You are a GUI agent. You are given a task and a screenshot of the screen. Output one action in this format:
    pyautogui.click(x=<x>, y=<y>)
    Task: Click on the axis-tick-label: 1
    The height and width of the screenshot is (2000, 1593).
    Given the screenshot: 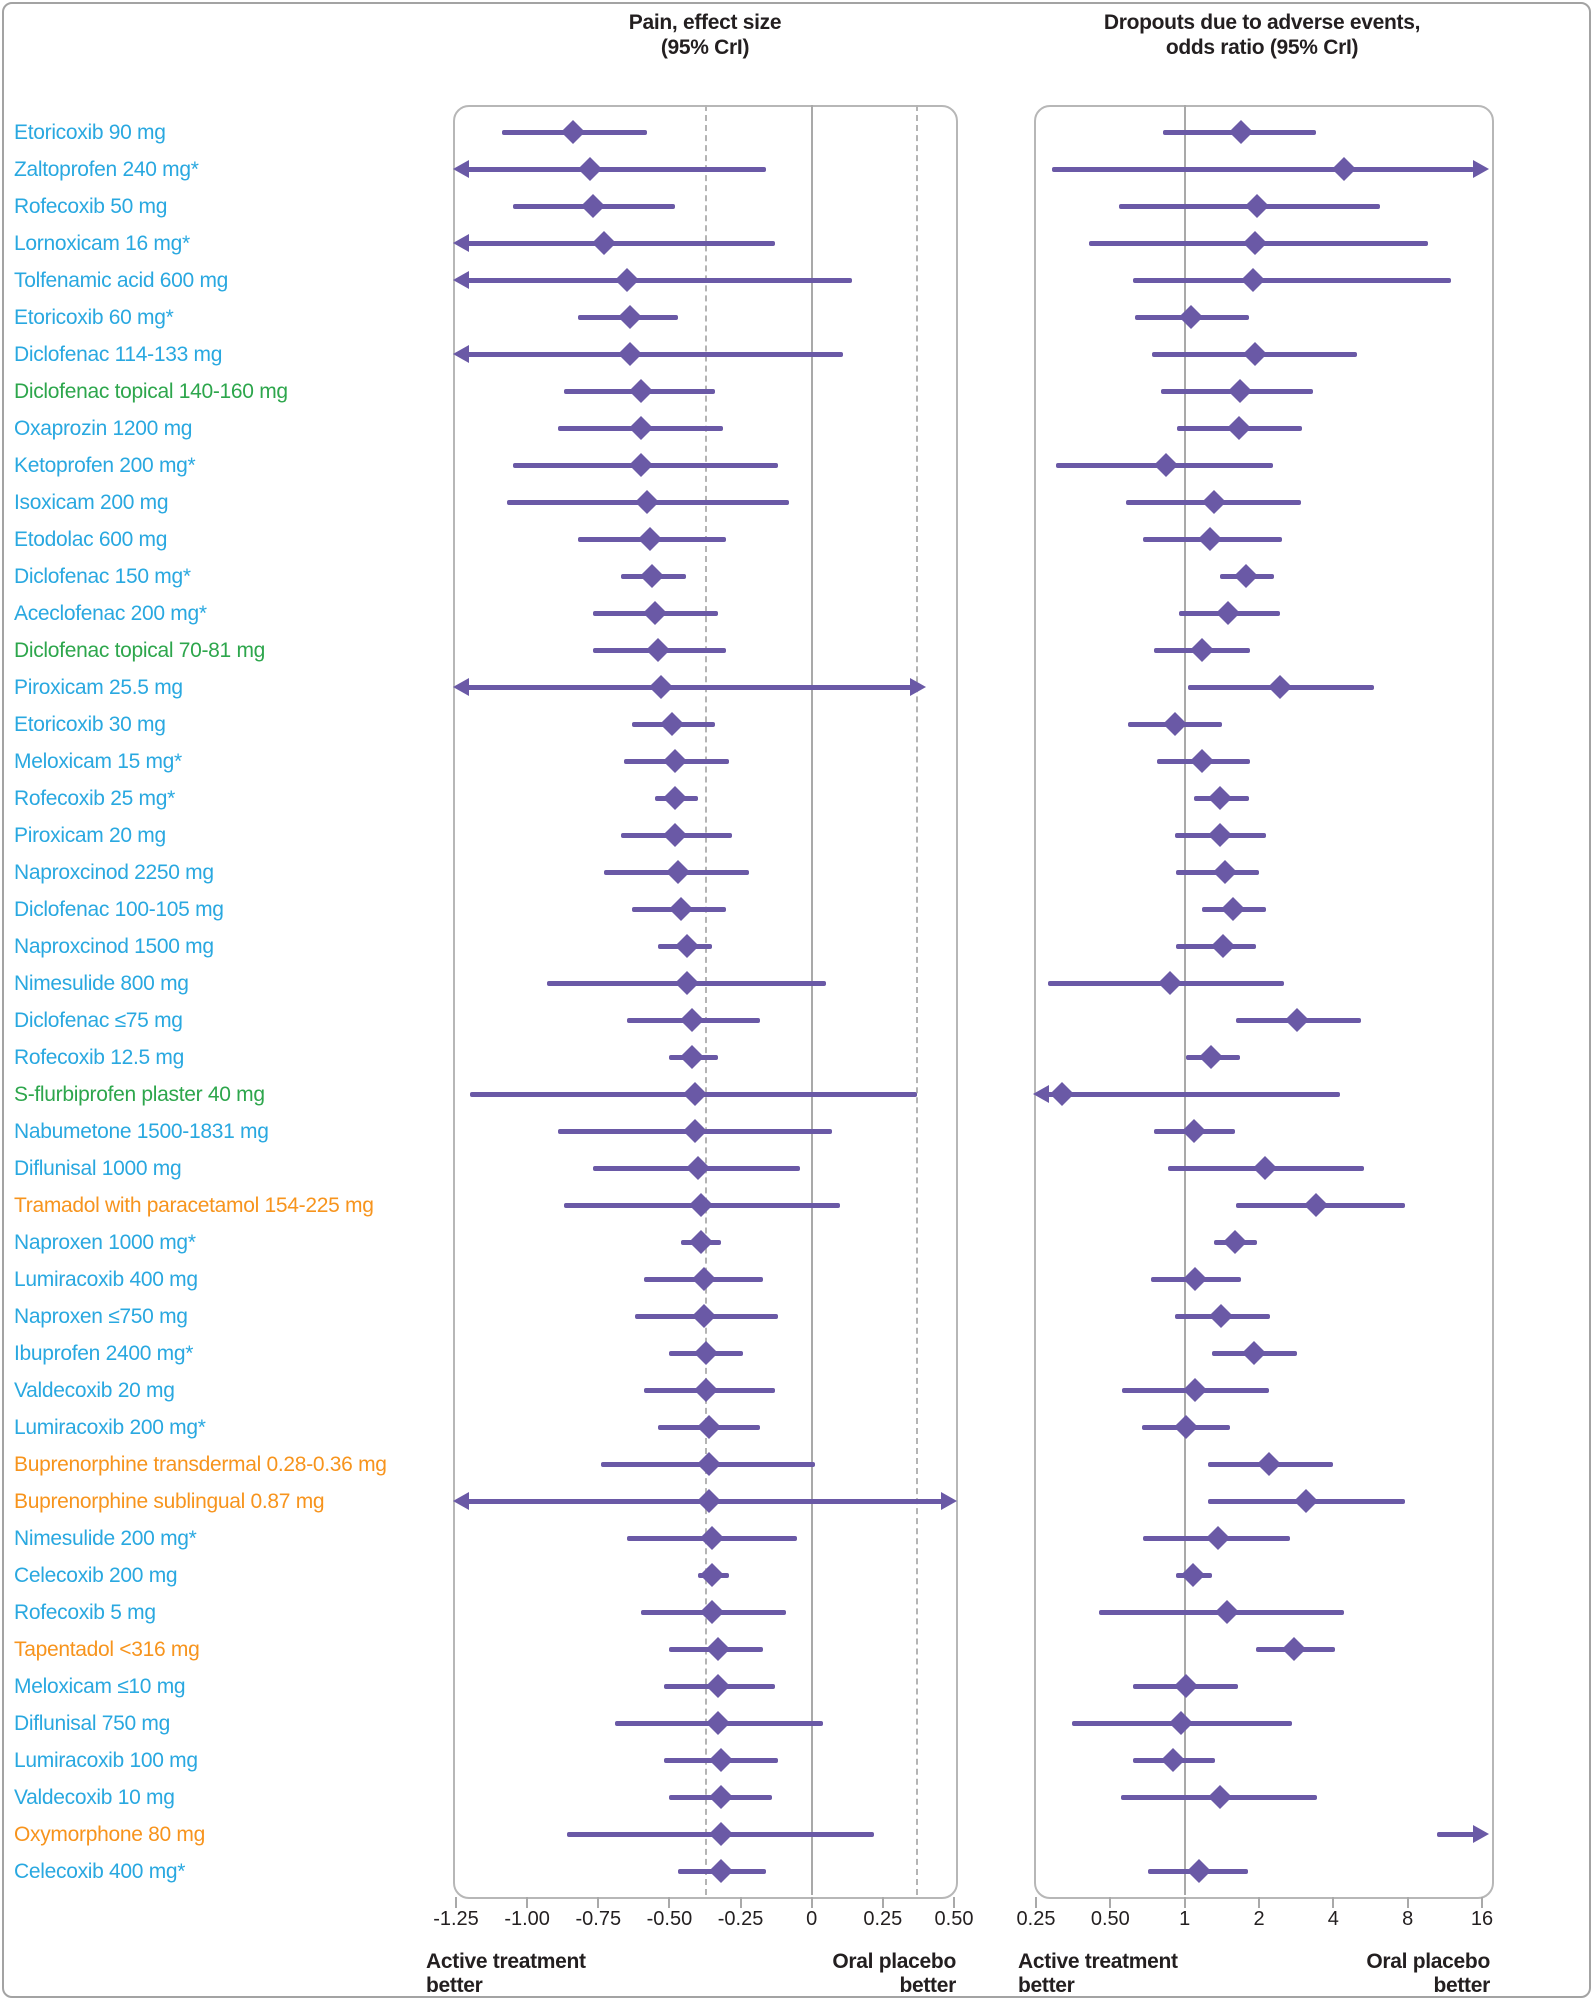 What is the action you would take?
    pyautogui.click(x=1185, y=1919)
    